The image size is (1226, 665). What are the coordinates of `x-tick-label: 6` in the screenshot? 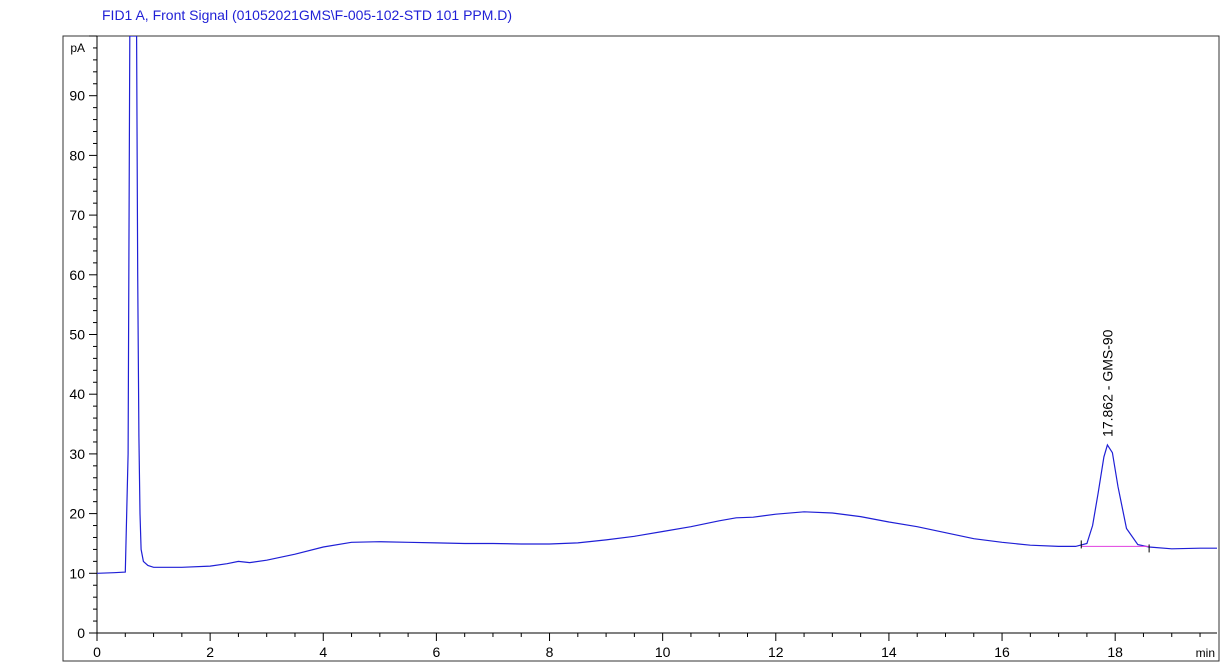 It's located at (436, 652).